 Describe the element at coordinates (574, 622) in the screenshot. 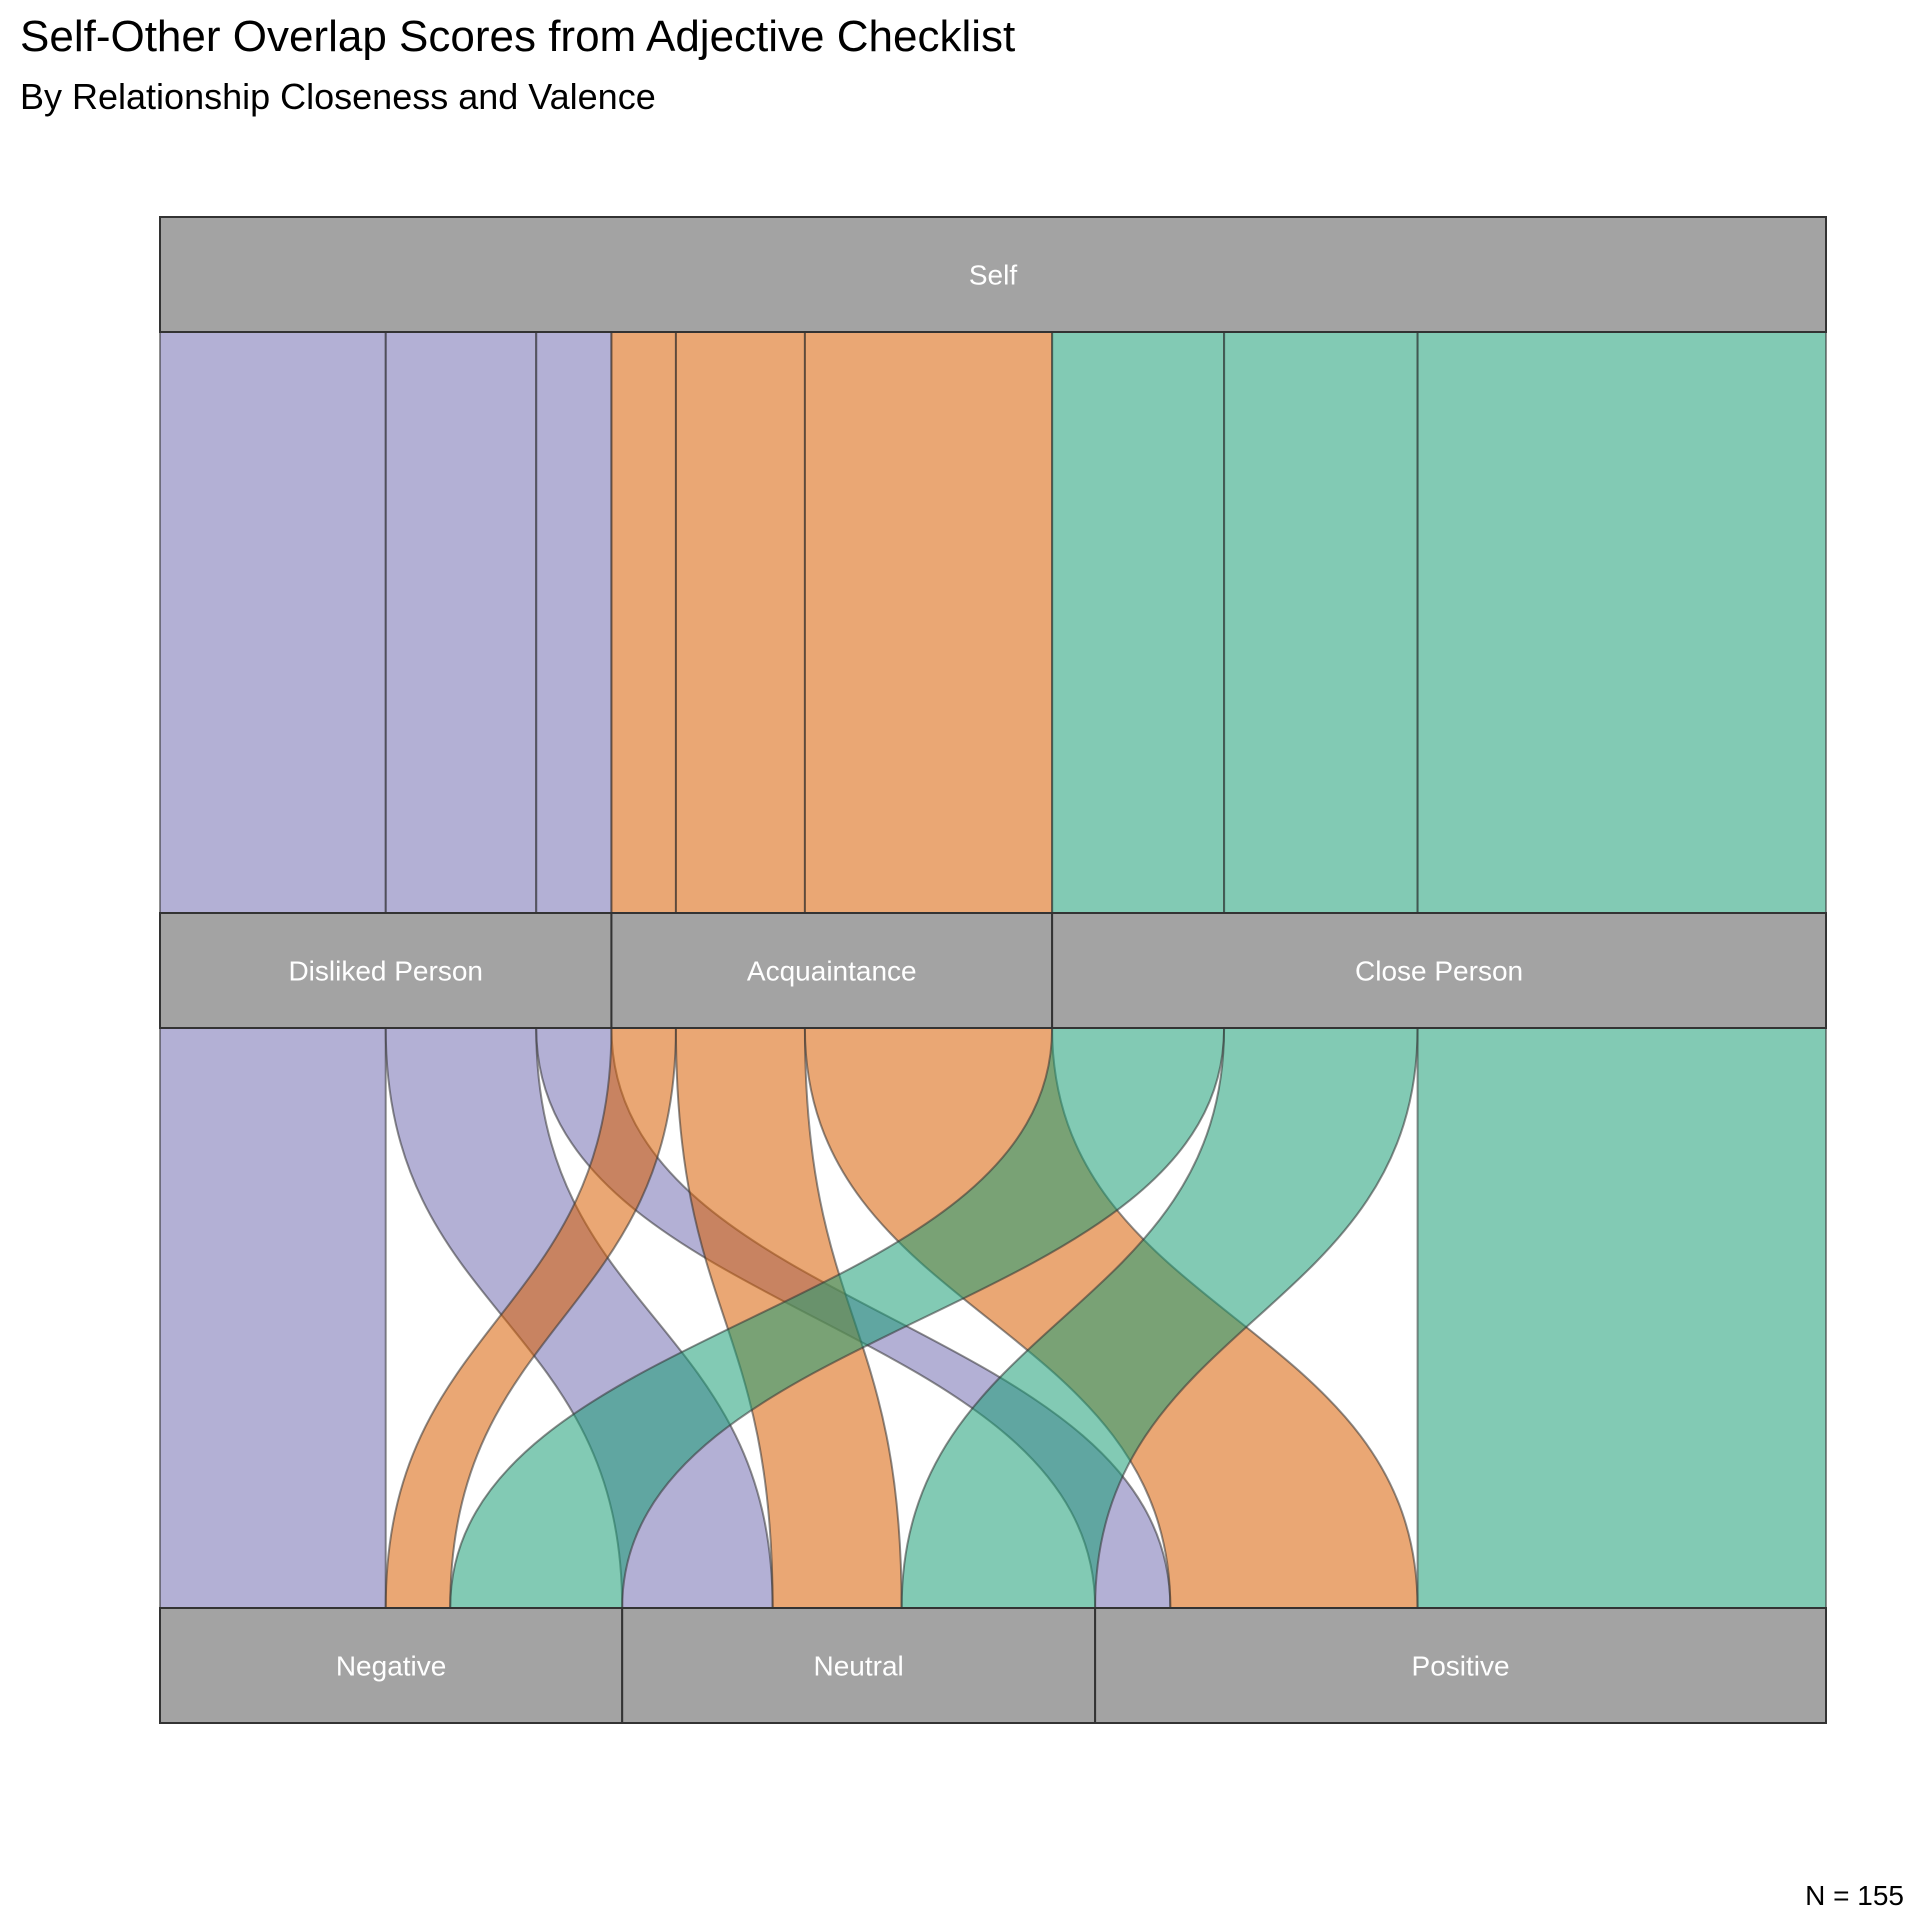

I see `flow-self-disliked-person-positive` at that location.